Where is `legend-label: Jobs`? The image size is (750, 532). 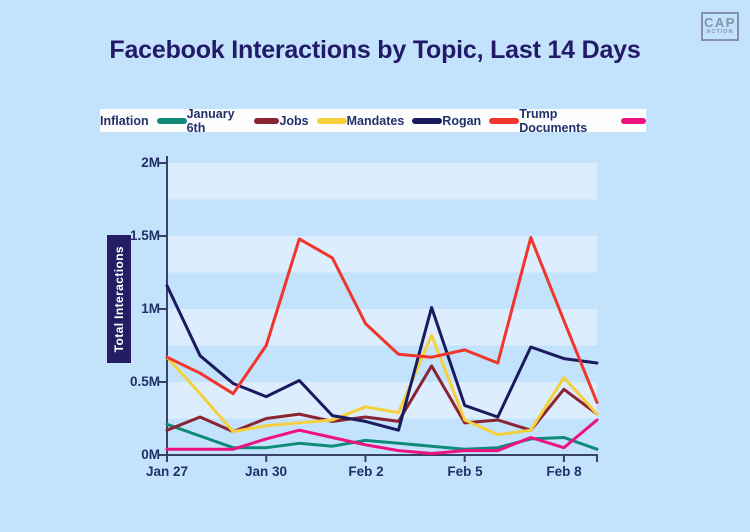
legend-label: Jobs is located at coordinates (294, 120).